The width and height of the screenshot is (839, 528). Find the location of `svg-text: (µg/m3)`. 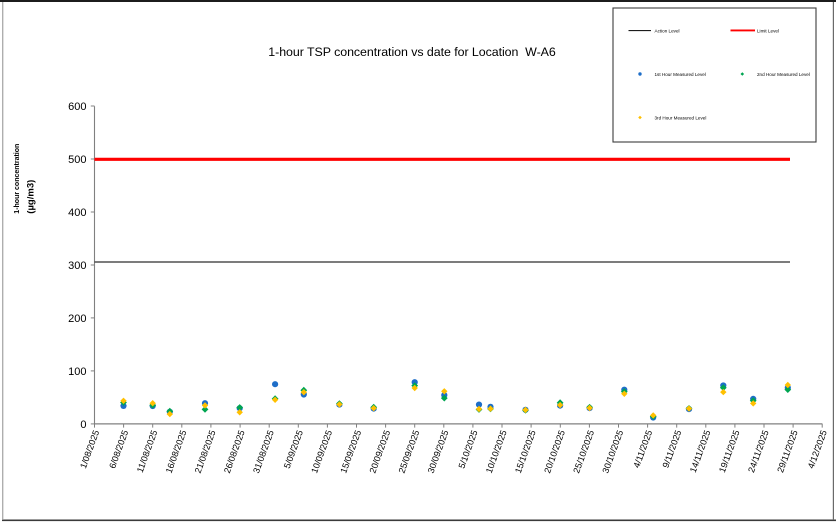

svg-text: (µg/m3) is located at coordinates (31, 197).